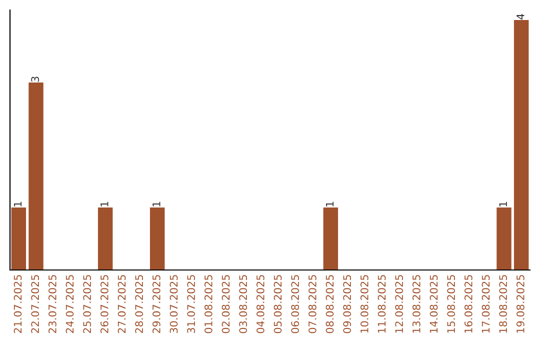 This screenshot has height=340, width=540. What do you see at coordinates (295, 304) in the screenshot?
I see `x-tick-label: 06.08.2025` at bounding box center [295, 304].